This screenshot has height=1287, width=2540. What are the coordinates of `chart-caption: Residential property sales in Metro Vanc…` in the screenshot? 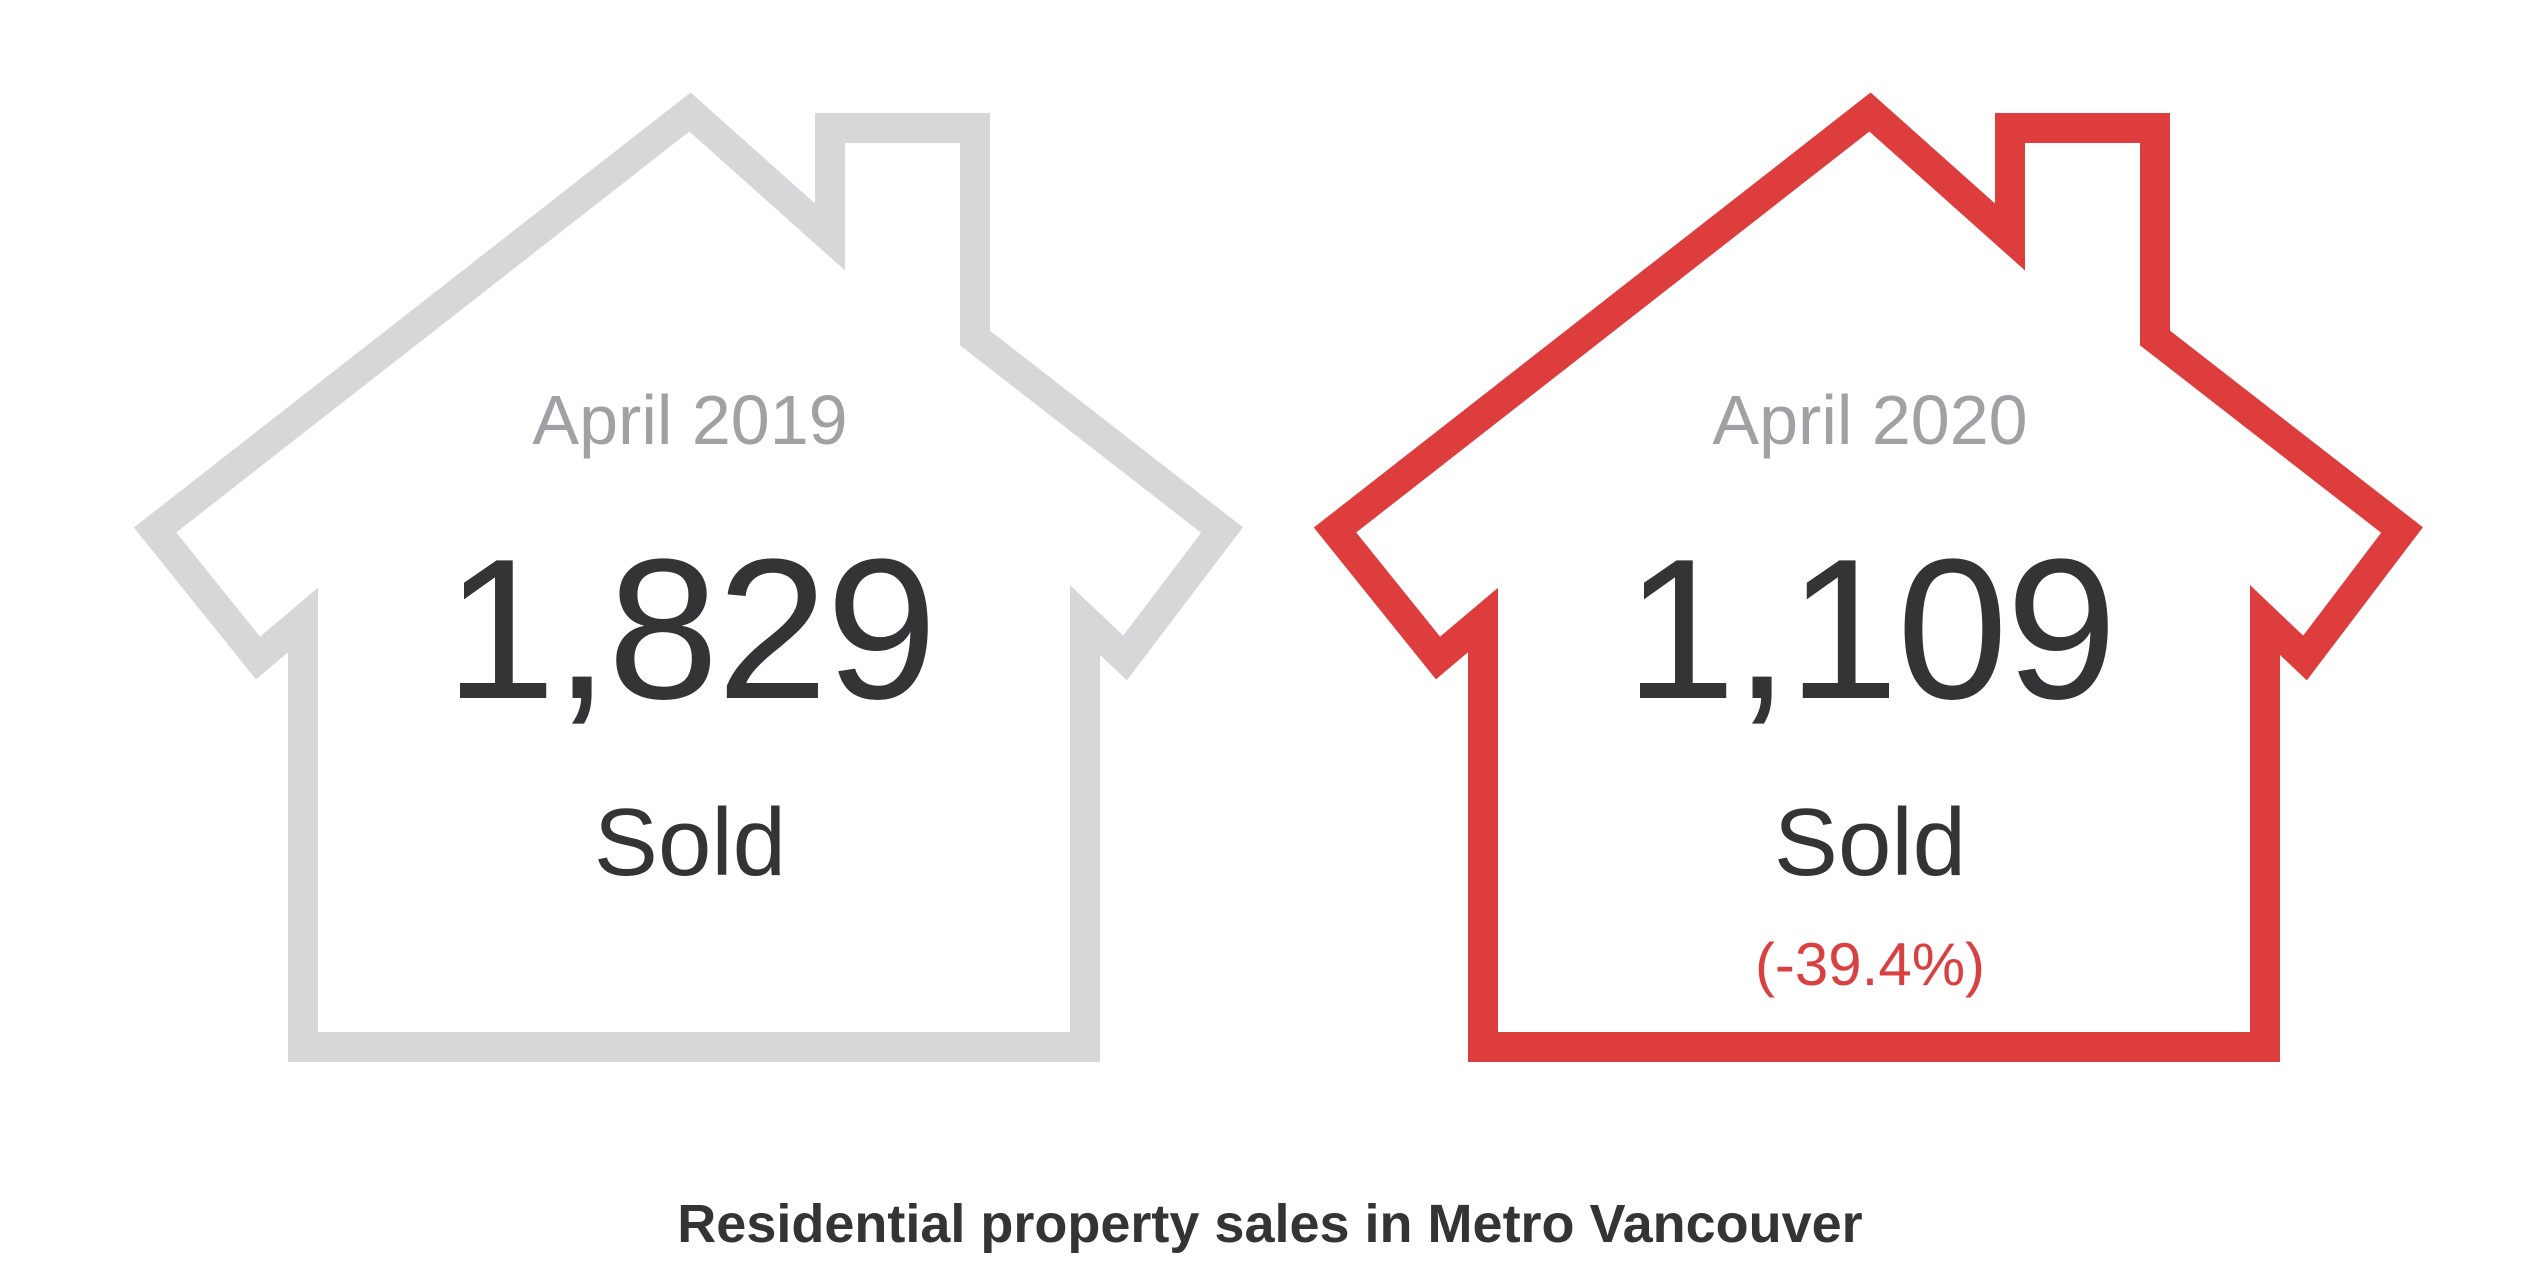 It's located at (1270, 1224).